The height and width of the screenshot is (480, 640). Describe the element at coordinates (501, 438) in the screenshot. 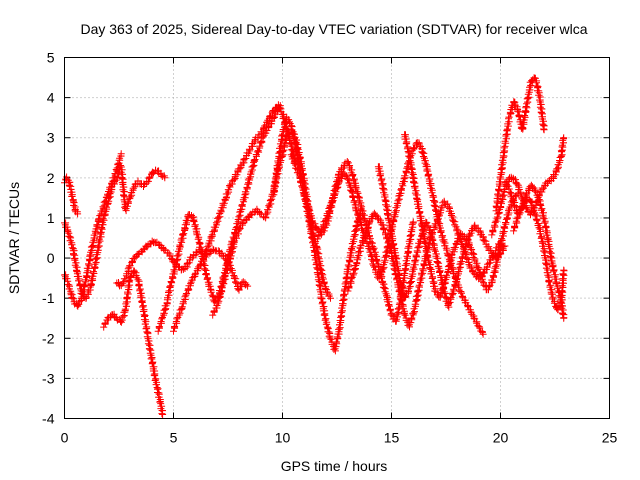

I see `x-tick-label: 20` at that location.